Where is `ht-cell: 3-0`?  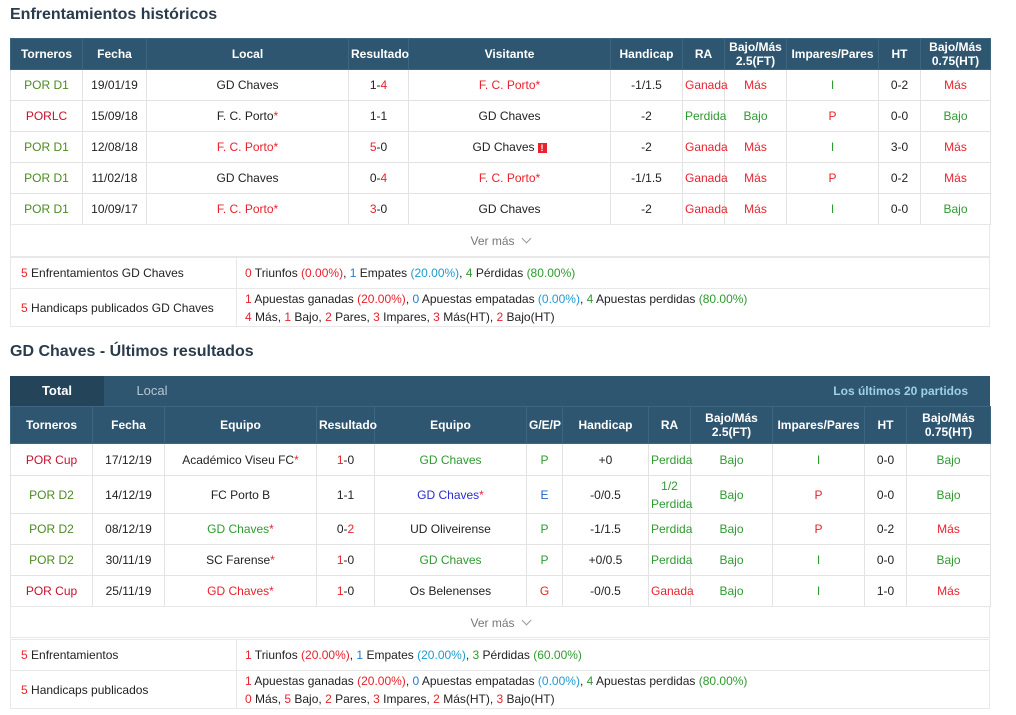
ht-cell: 3-0 is located at coordinates (899, 147).